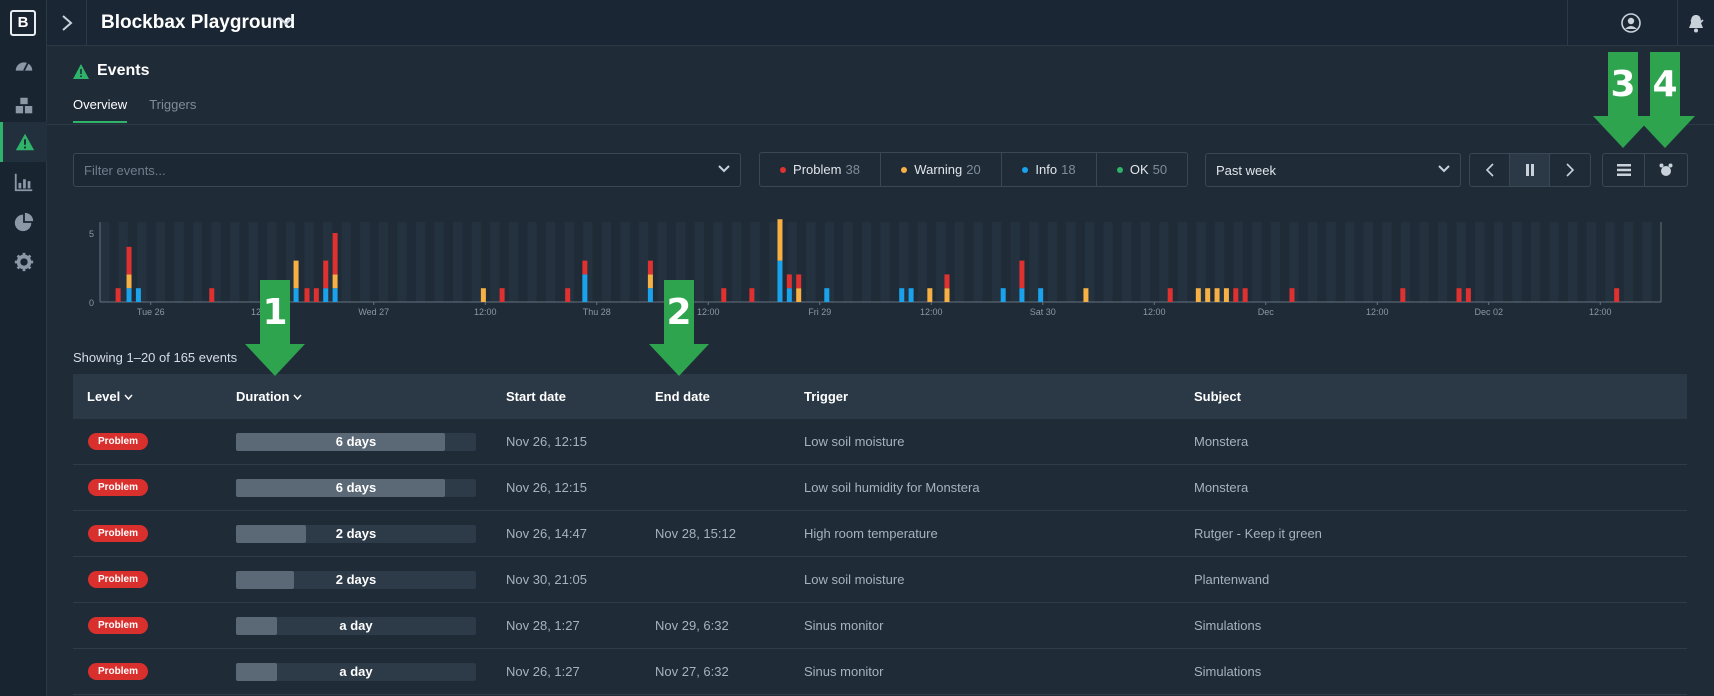 Image resolution: width=1714 pixels, height=696 pixels. I want to click on level-name: OK, so click(1139, 169).